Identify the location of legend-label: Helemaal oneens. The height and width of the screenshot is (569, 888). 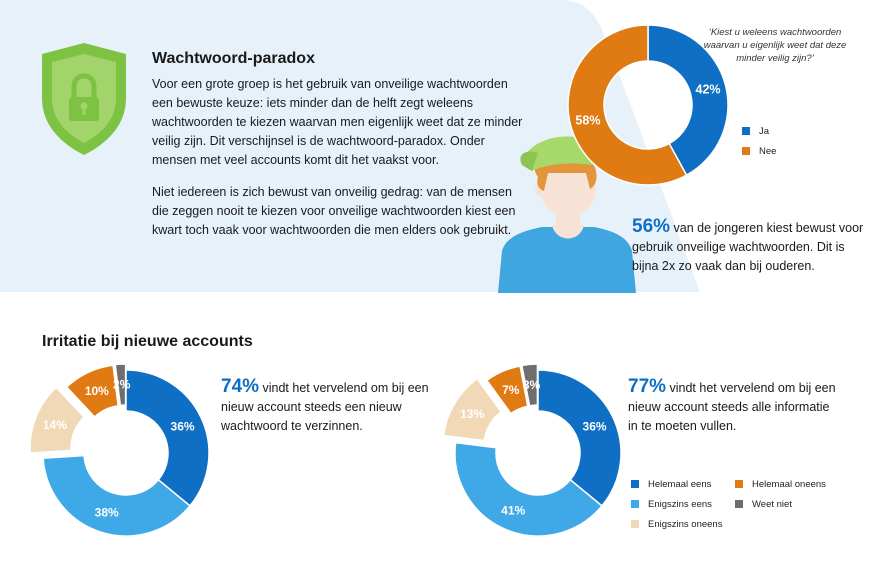
(789, 484).